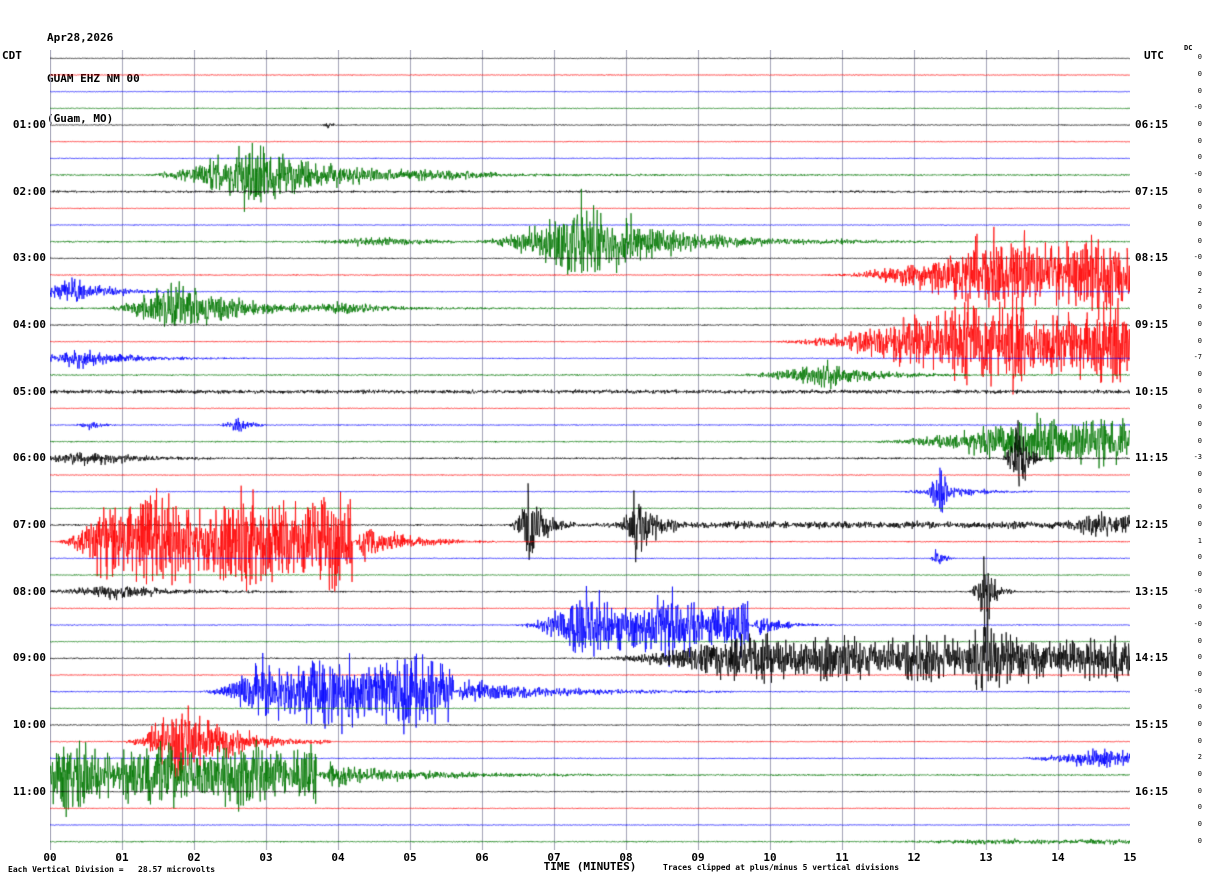  Describe the element at coordinates (1152, 658) in the screenshot. I see `utc-time-label: 14:15` at that location.